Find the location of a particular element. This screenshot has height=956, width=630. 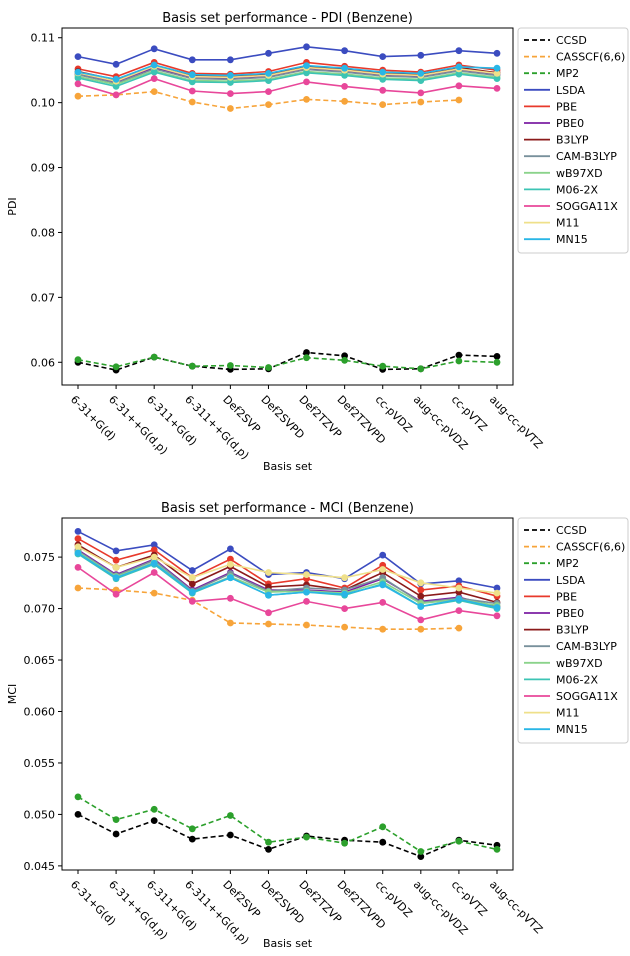

mci-series-sogga11x is located at coordinates (287, 594).